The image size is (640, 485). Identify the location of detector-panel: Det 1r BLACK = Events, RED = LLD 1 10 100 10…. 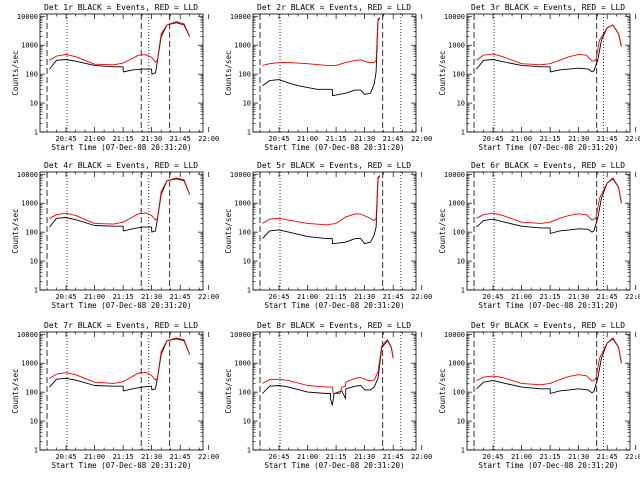
(115, 77).